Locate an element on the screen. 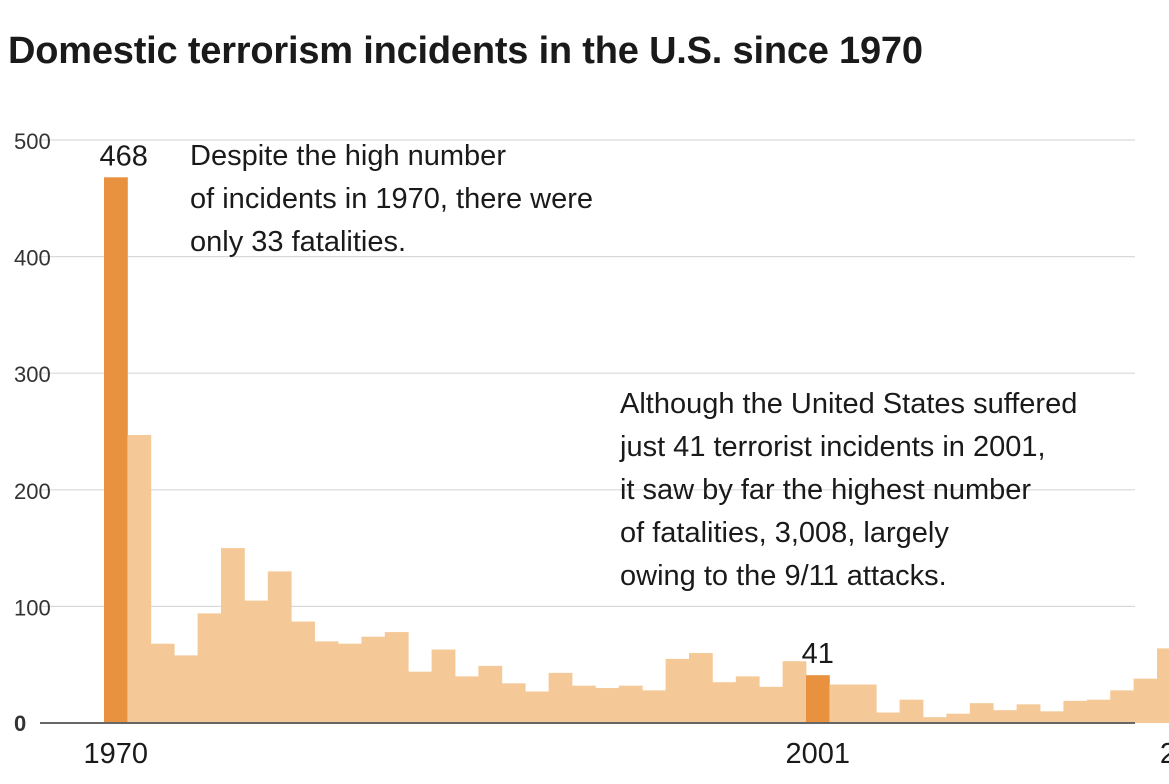  data-label: 41 is located at coordinates (818, 654).